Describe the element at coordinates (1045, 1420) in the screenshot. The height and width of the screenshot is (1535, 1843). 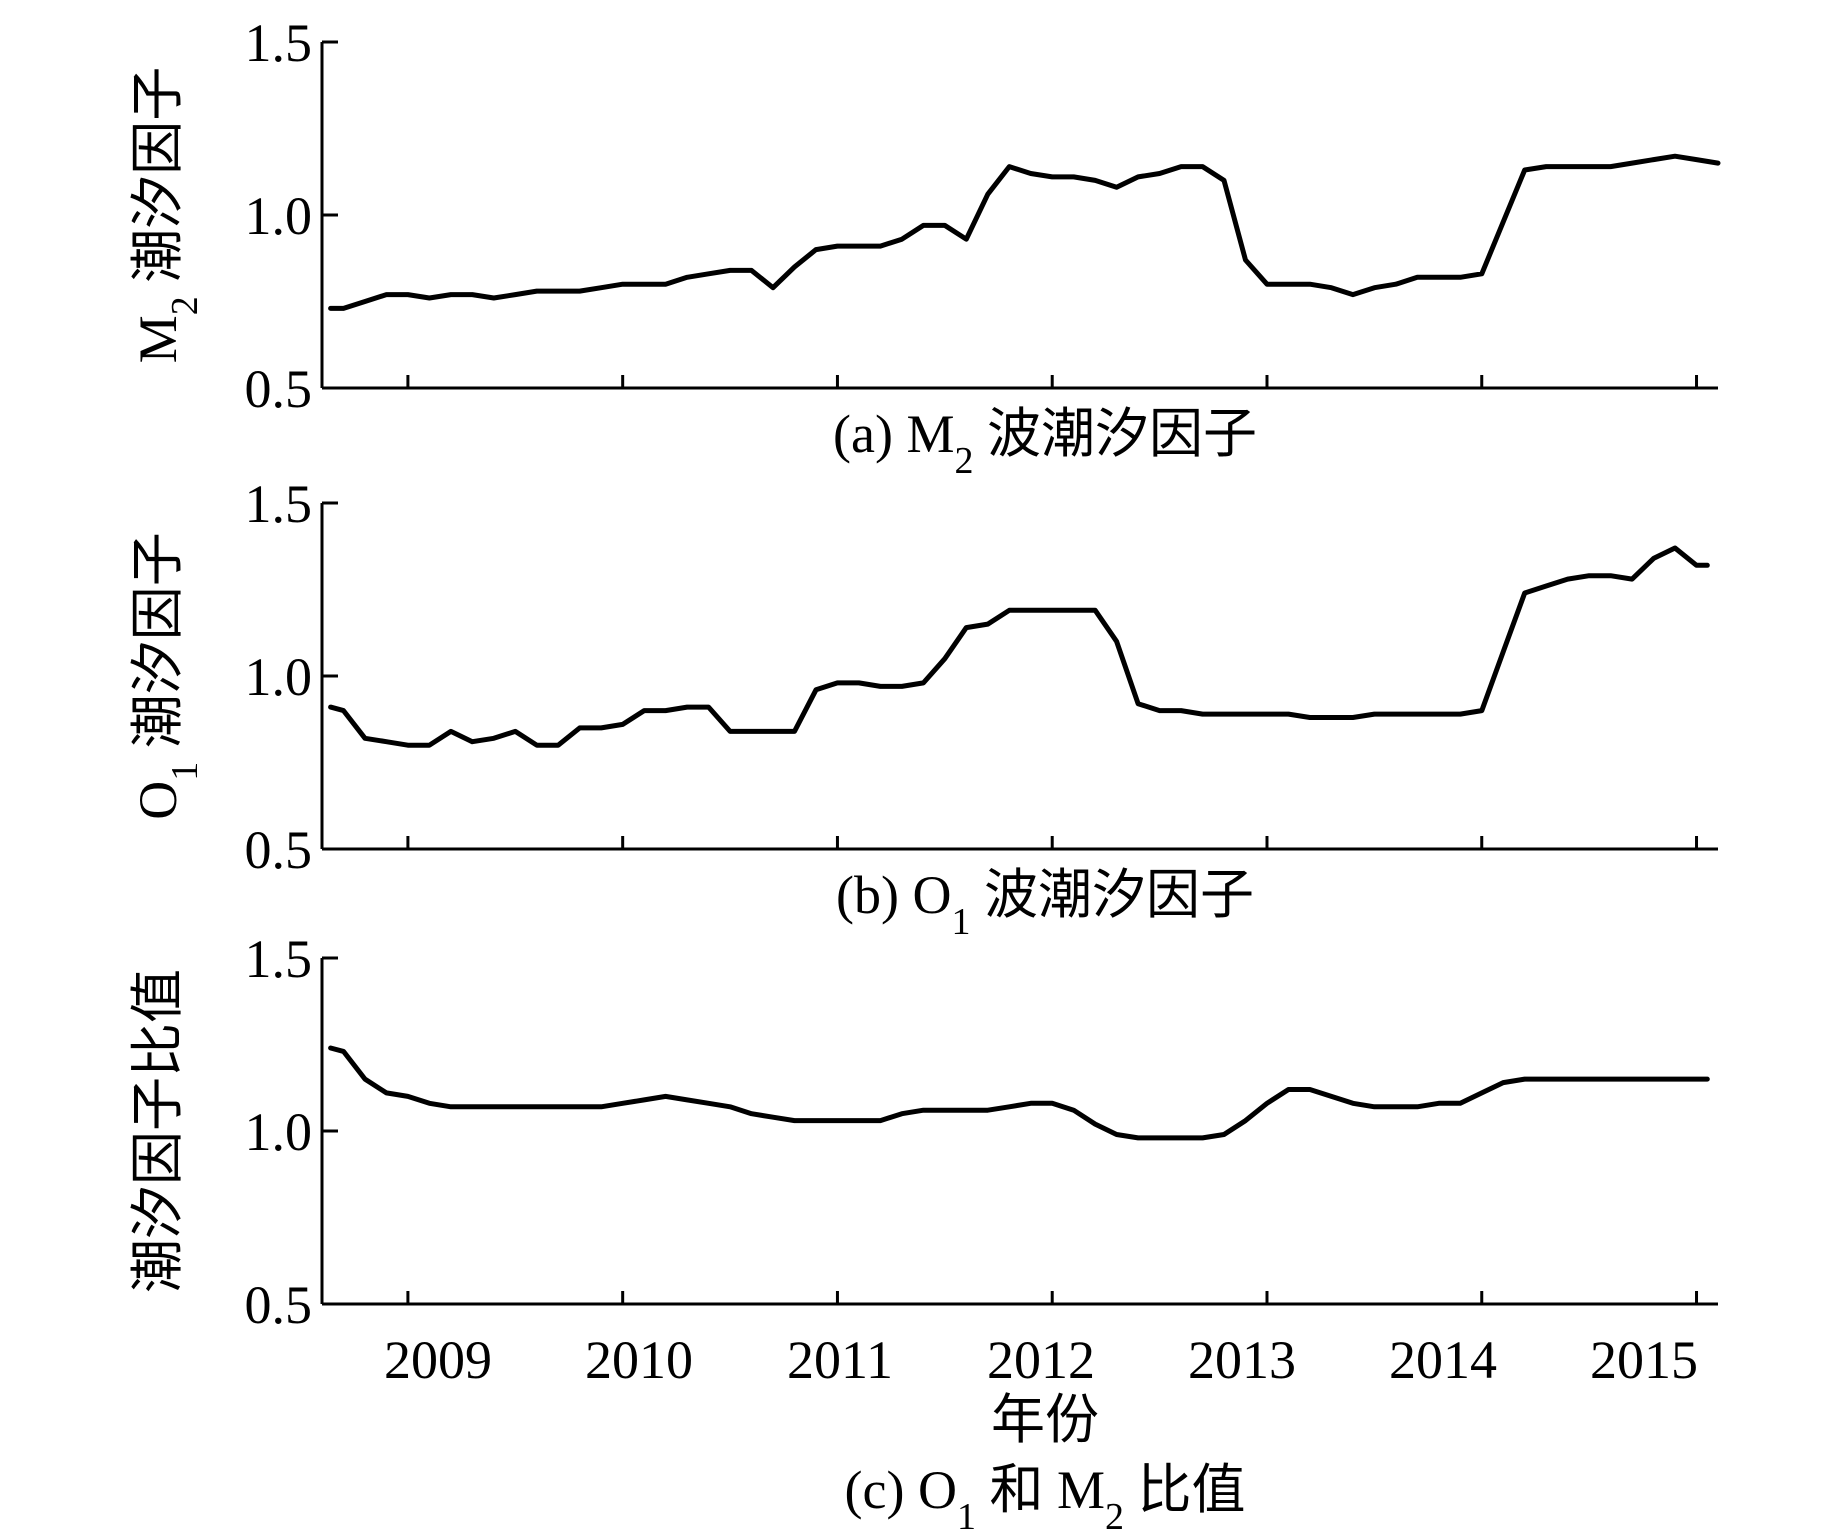
I see `x-axis-title: 年份` at that location.